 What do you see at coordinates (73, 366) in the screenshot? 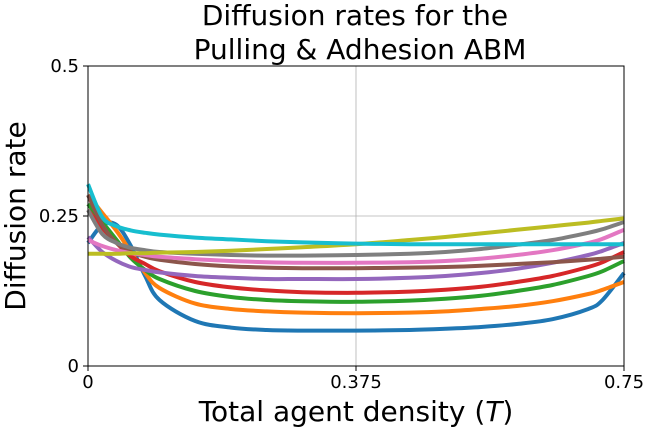
I see `y-tick-label-0: 0` at bounding box center [73, 366].